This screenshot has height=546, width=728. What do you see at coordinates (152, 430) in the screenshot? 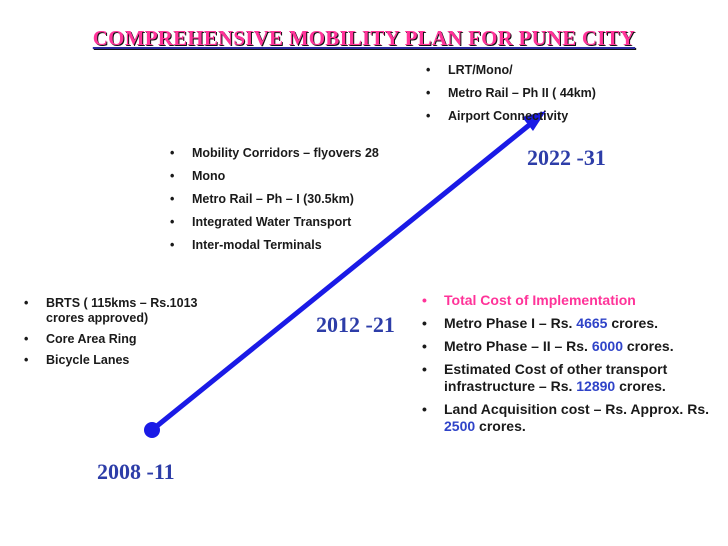
I see `timeline-start-dot` at bounding box center [152, 430].